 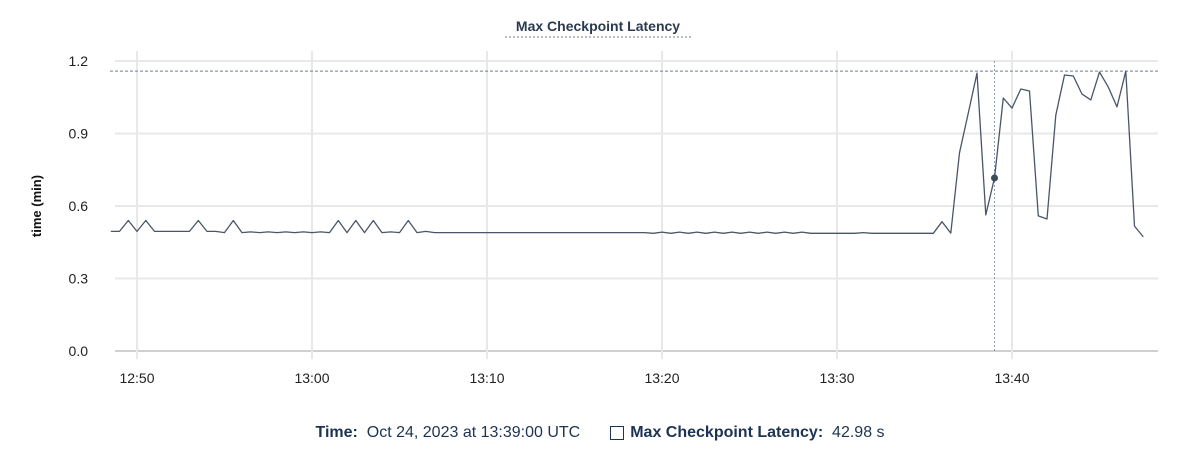 I want to click on y-tick-label: 0.0, so click(x=79, y=351).